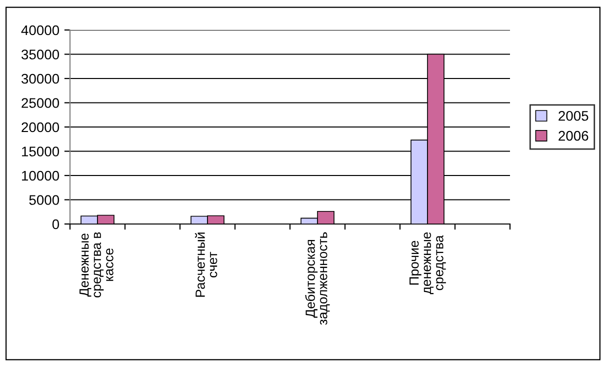  What do you see at coordinates (40, 79) in the screenshot?
I see `y-tick-label: 30000` at bounding box center [40, 79].